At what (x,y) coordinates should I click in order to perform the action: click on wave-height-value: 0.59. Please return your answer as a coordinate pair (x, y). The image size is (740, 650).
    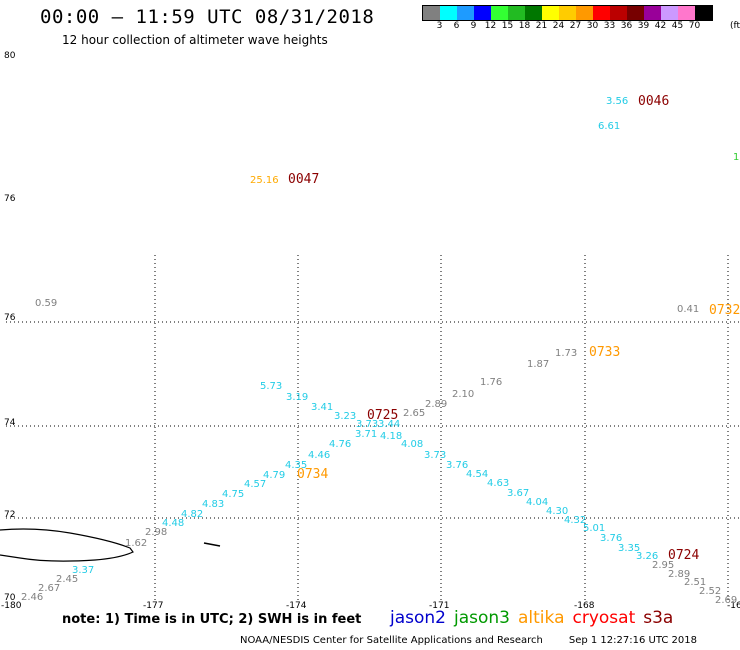
    Looking at the image, I should click on (46, 303).